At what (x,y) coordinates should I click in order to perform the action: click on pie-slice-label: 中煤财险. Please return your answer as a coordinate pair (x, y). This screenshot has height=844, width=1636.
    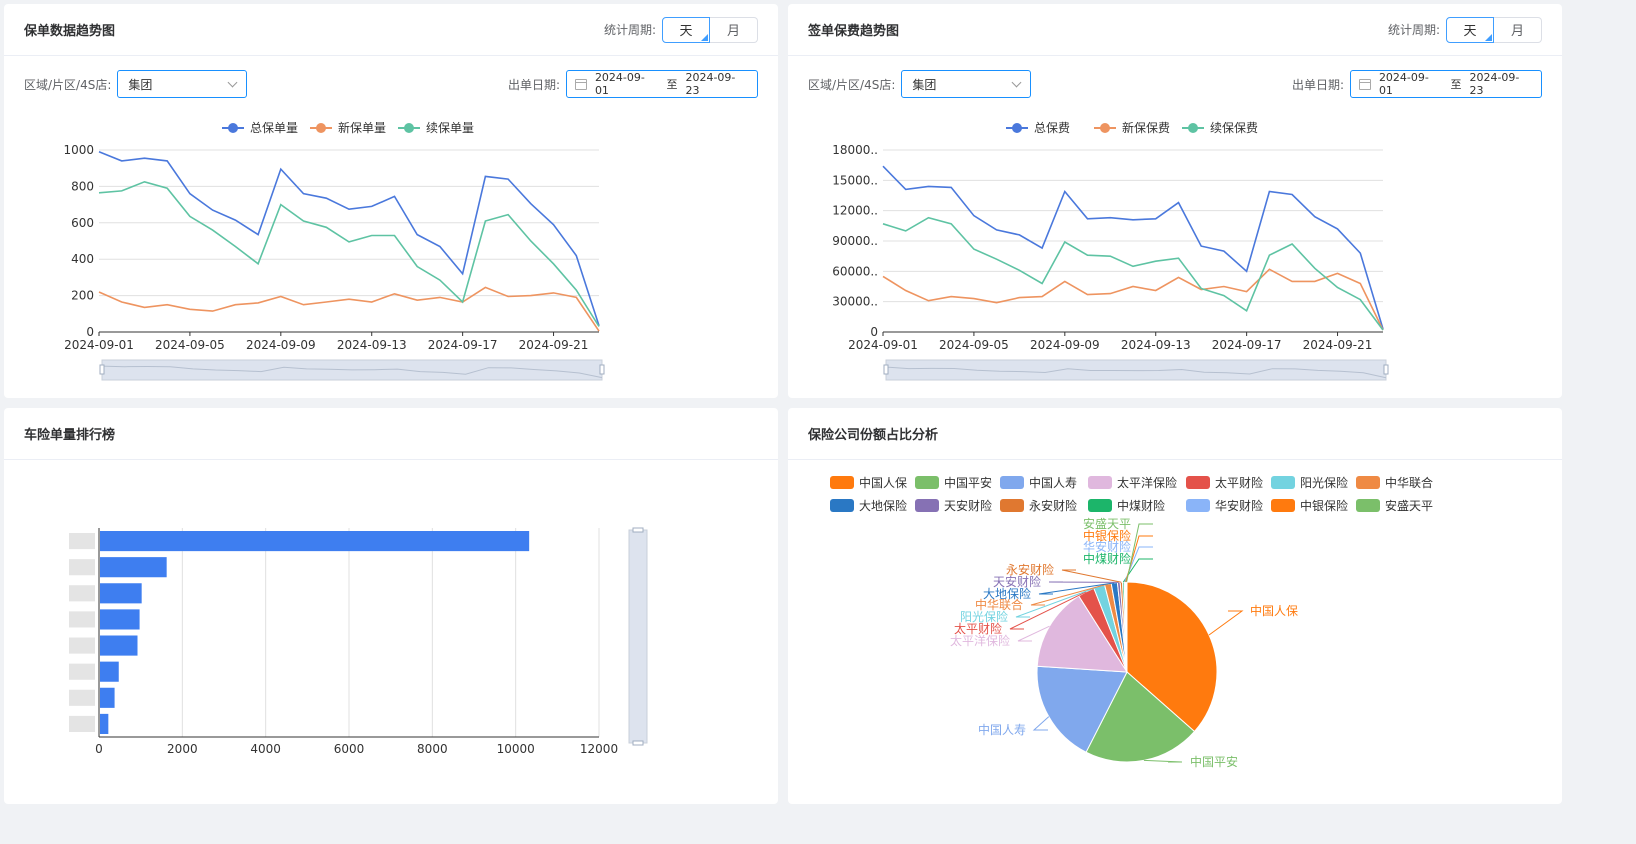
    Looking at the image, I should click on (1107, 558).